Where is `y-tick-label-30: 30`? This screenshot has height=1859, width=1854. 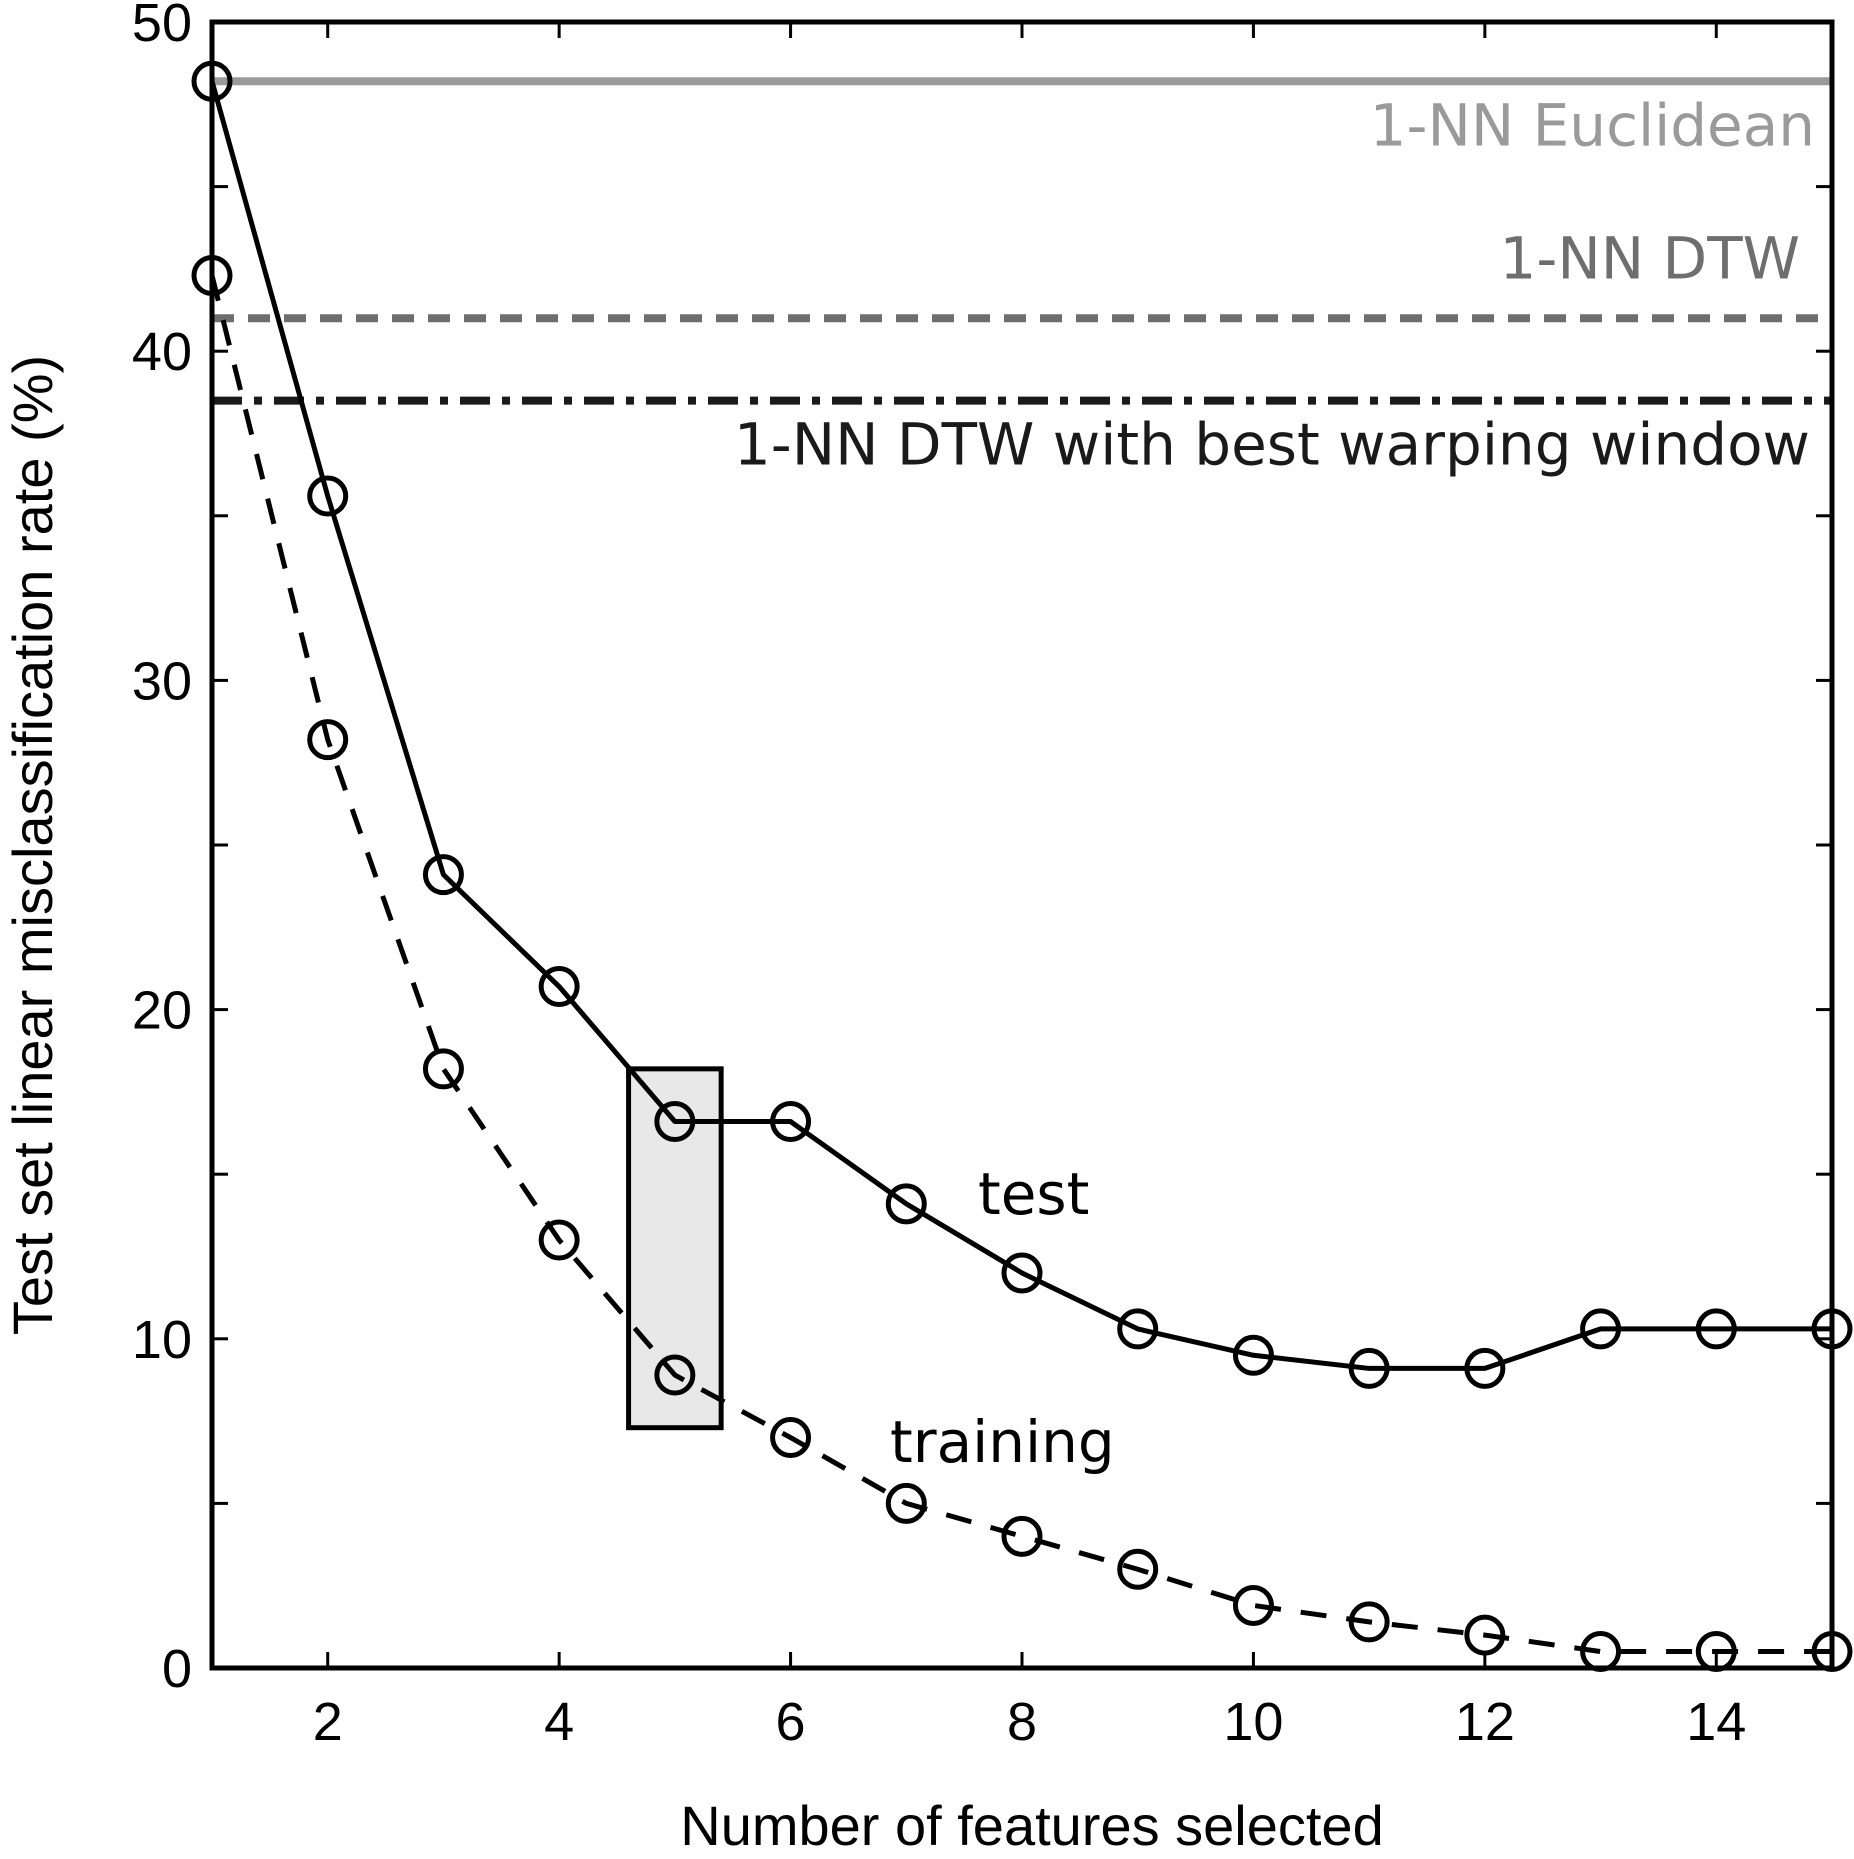
y-tick-label-30: 30 is located at coordinates (162, 681).